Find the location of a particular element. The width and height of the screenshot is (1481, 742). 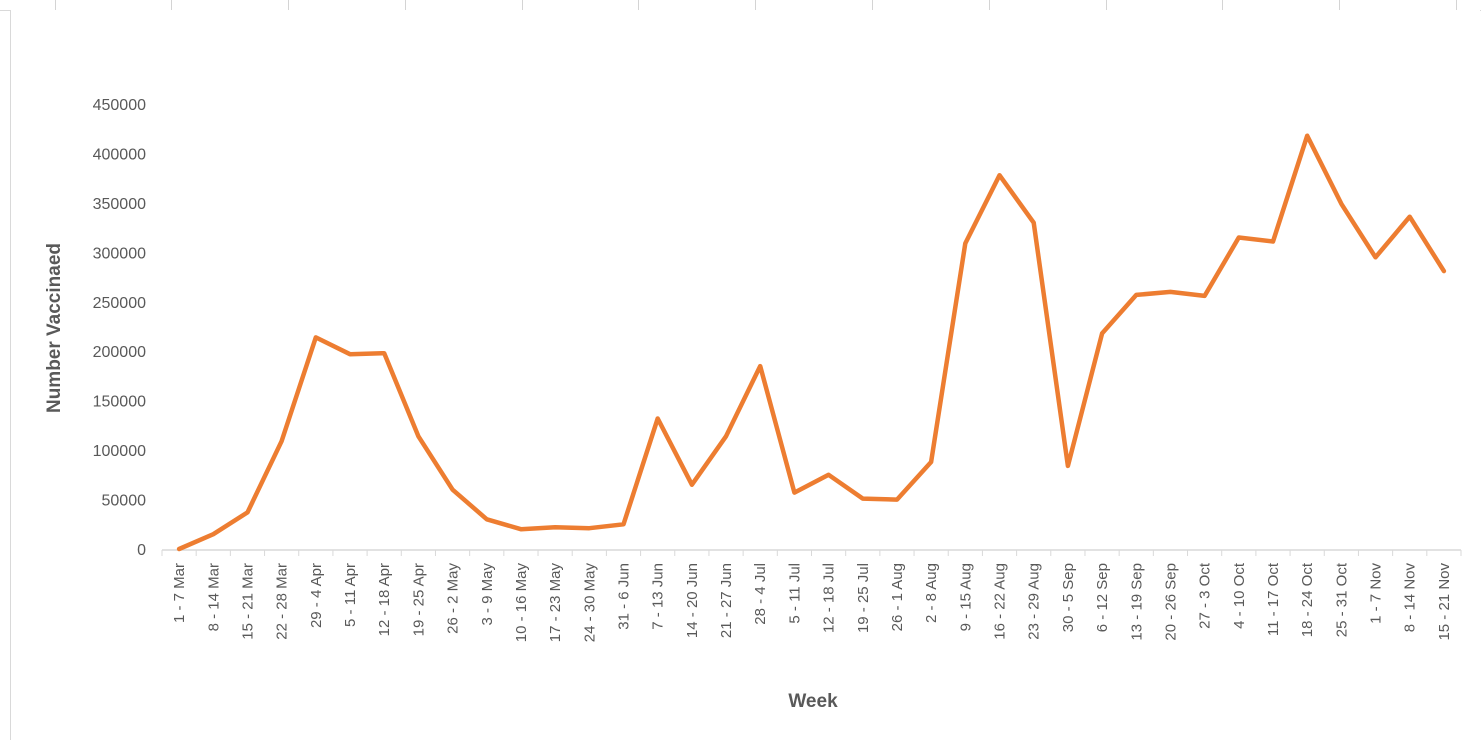

x-tick-label: 18 - 24 Oct is located at coordinates (1307, 599).